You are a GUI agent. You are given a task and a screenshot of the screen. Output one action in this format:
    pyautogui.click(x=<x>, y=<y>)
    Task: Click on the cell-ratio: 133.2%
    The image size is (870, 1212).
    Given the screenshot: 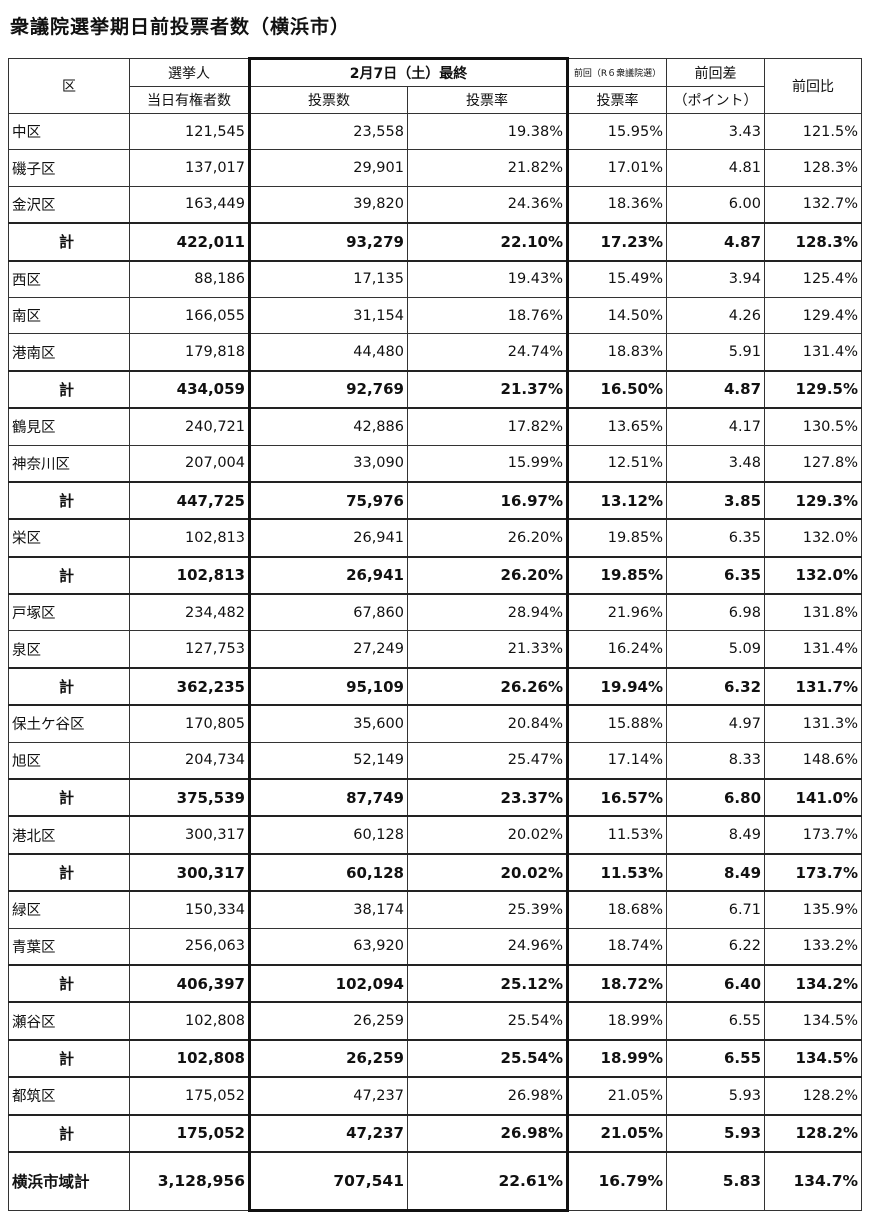 What is the action you would take?
    pyautogui.click(x=813, y=946)
    